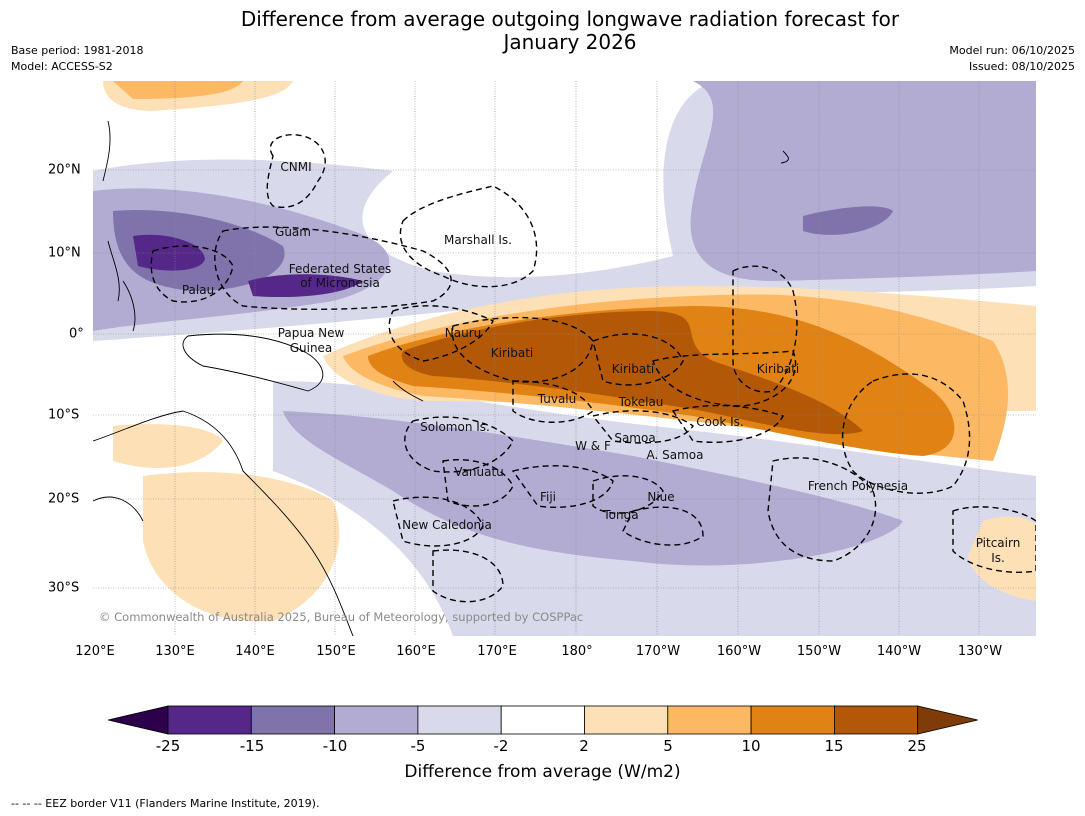 The height and width of the screenshot is (816, 1085). Describe the element at coordinates (95, 651) in the screenshot. I see `lon-tick-120e: 120°E` at that location.